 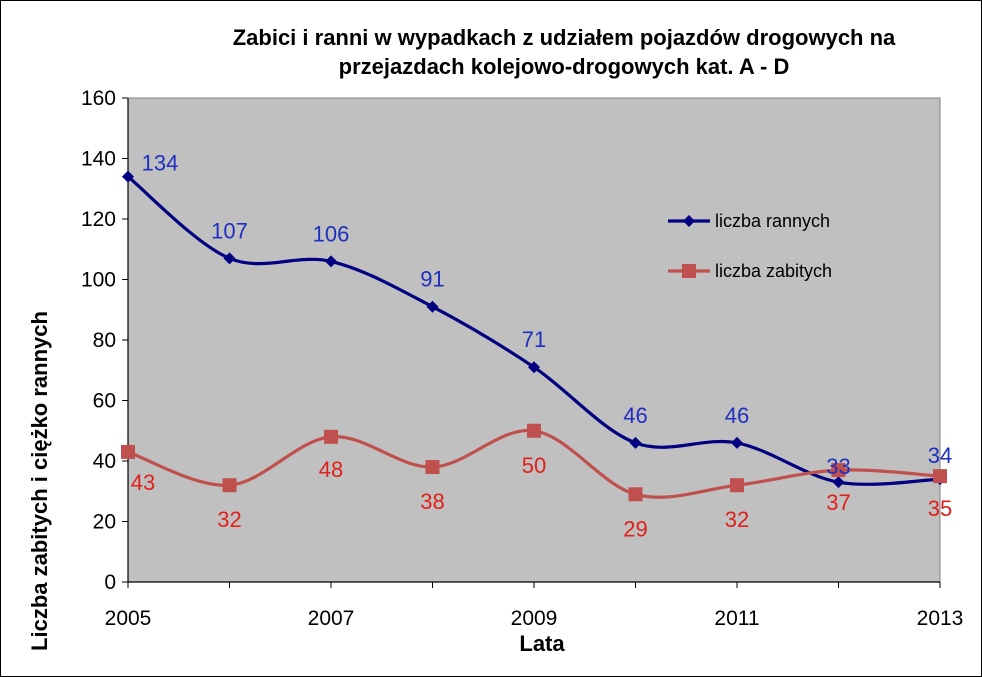 What do you see at coordinates (773, 271) in the screenshot?
I see `legend-label-liczba-zabitych: liczba zabitych` at bounding box center [773, 271].